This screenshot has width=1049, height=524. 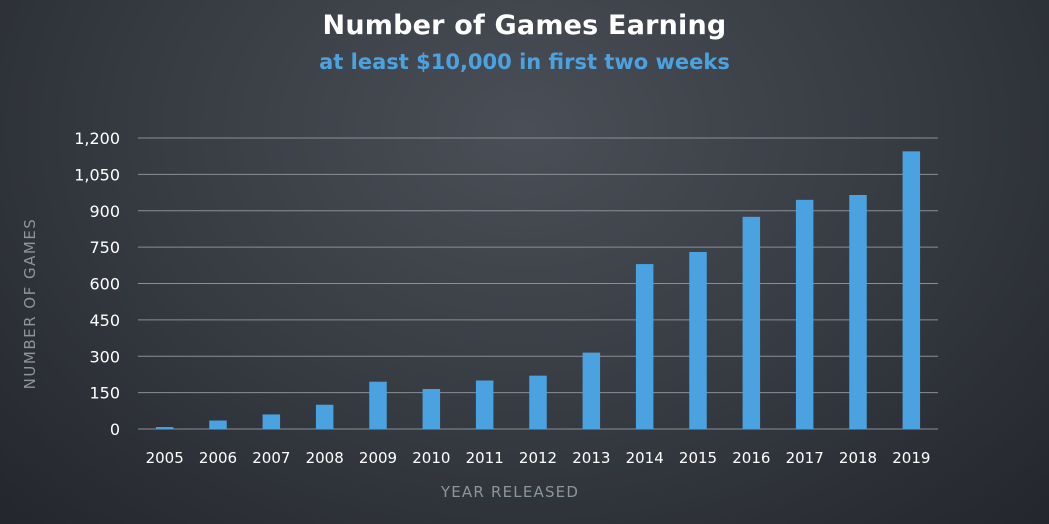 What do you see at coordinates (645, 458) in the screenshot?
I see `x-tick-label: 2014` at bounding box center [645, 458].